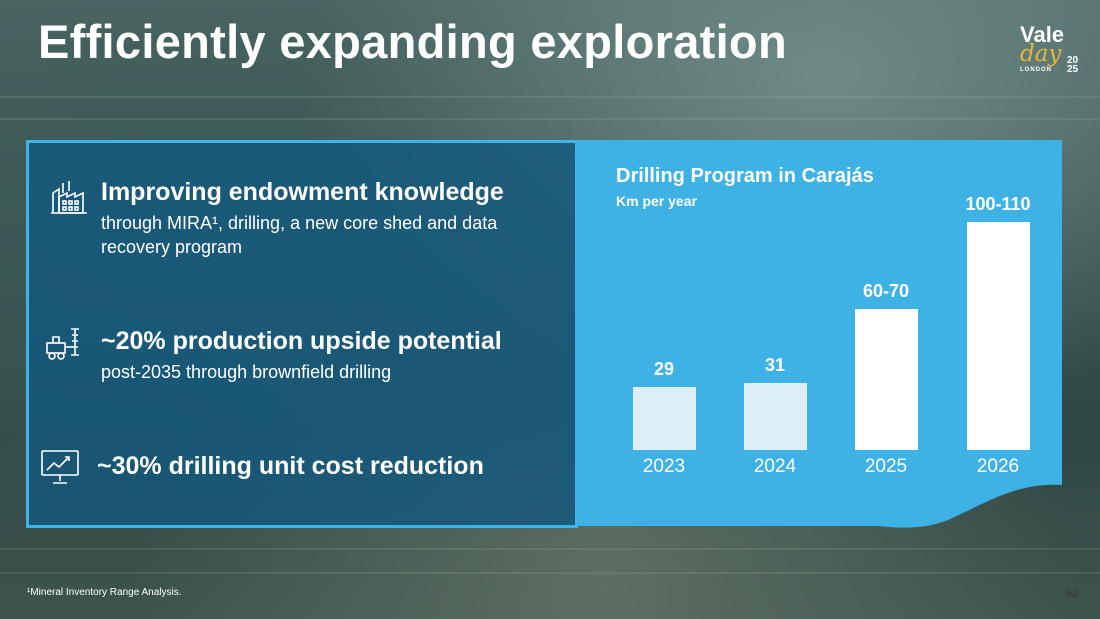 This screenshot has height=619, width=1100. I want to click on vale-day-logo: Vale day LONDON 20 25, so click(1051, 50).